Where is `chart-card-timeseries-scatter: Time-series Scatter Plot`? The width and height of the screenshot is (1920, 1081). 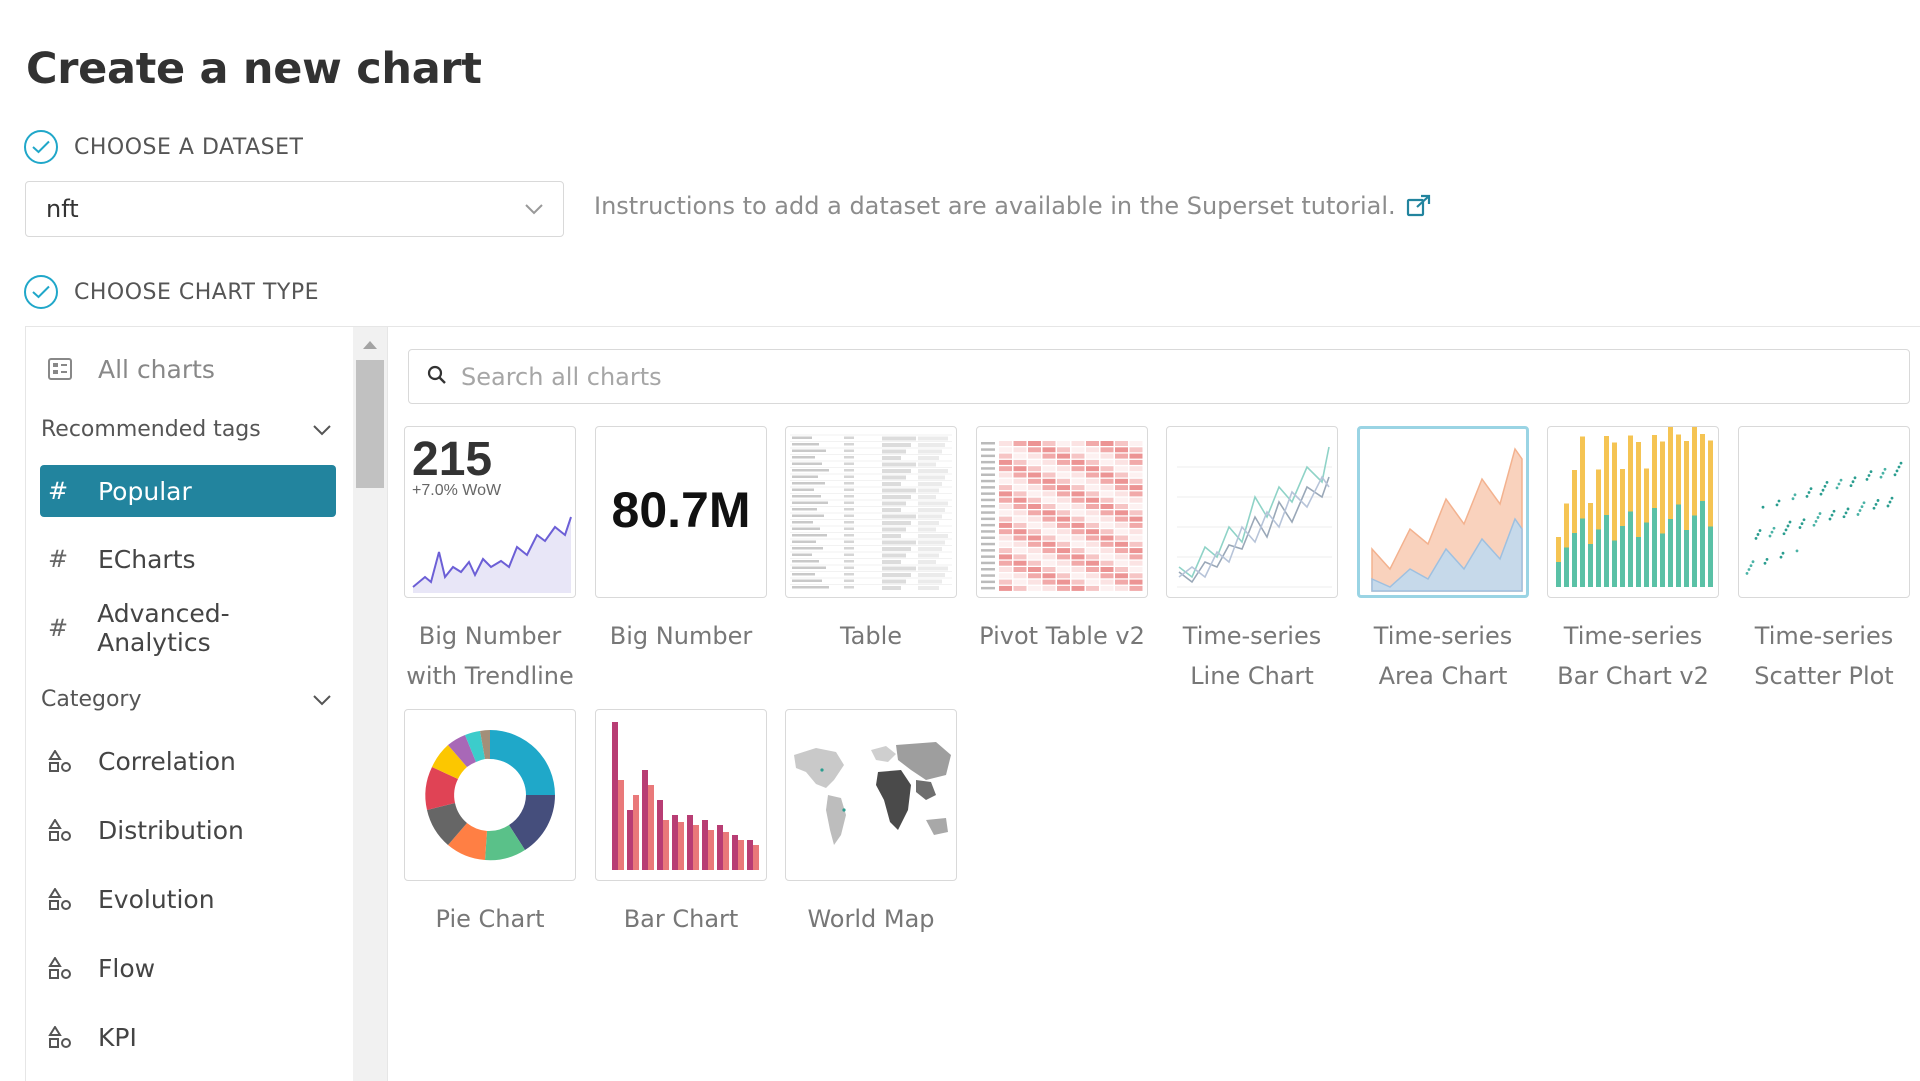
chart-card-timeseries-scatter: Time-series Scatter Plot is located at coordinates (1824, 561).